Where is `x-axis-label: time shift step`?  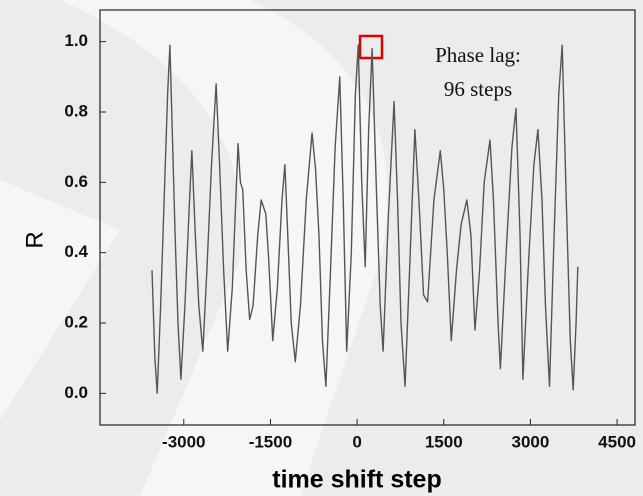
x-axis-label: time shift step is located at coordinates (356, 480).